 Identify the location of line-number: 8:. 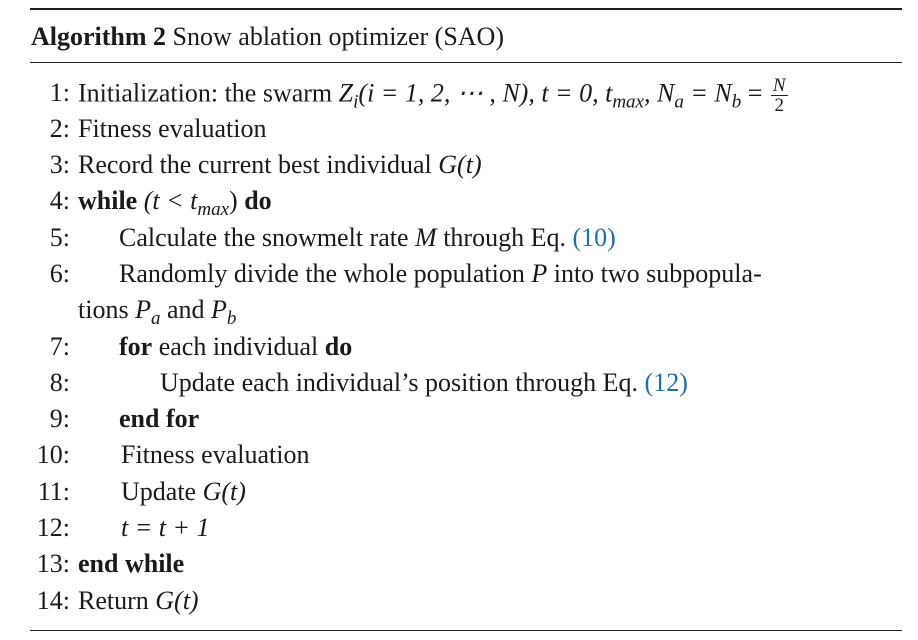
(59, 382).